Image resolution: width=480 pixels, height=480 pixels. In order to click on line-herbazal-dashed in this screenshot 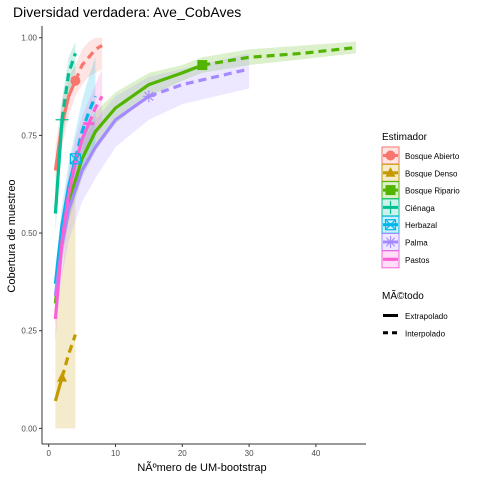, I will do `click(85, 127)`.